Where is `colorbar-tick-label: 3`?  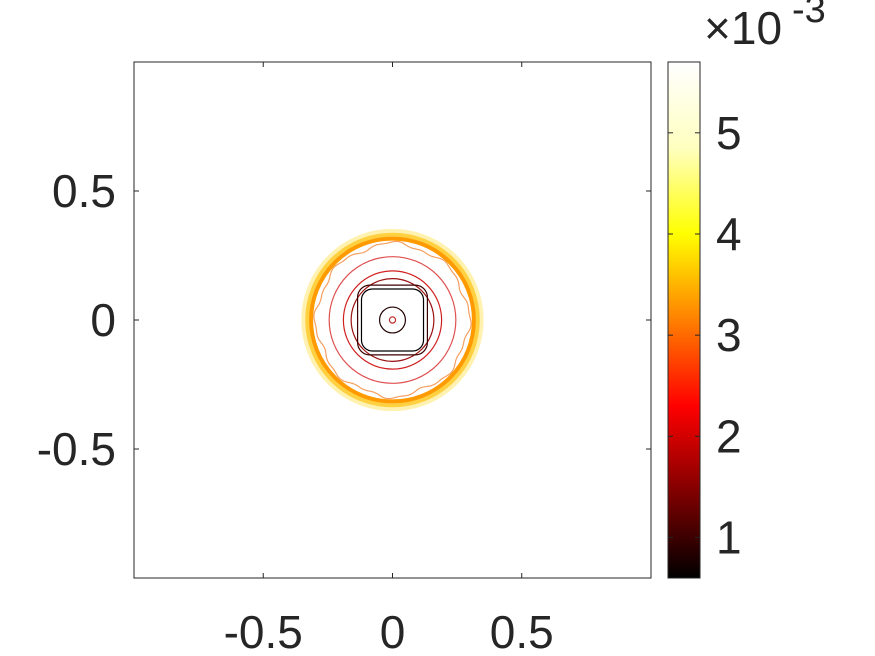
colorbar-tick-label: 3 is located at coordinates (729, 335).